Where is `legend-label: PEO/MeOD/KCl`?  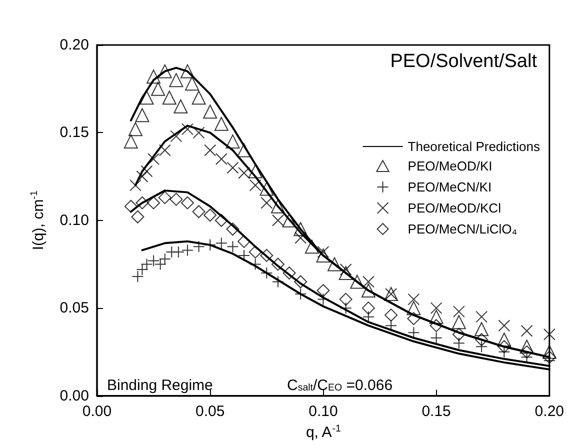
legend-label: PEO/MeOD/KCl is located at coordinates (455, 208).